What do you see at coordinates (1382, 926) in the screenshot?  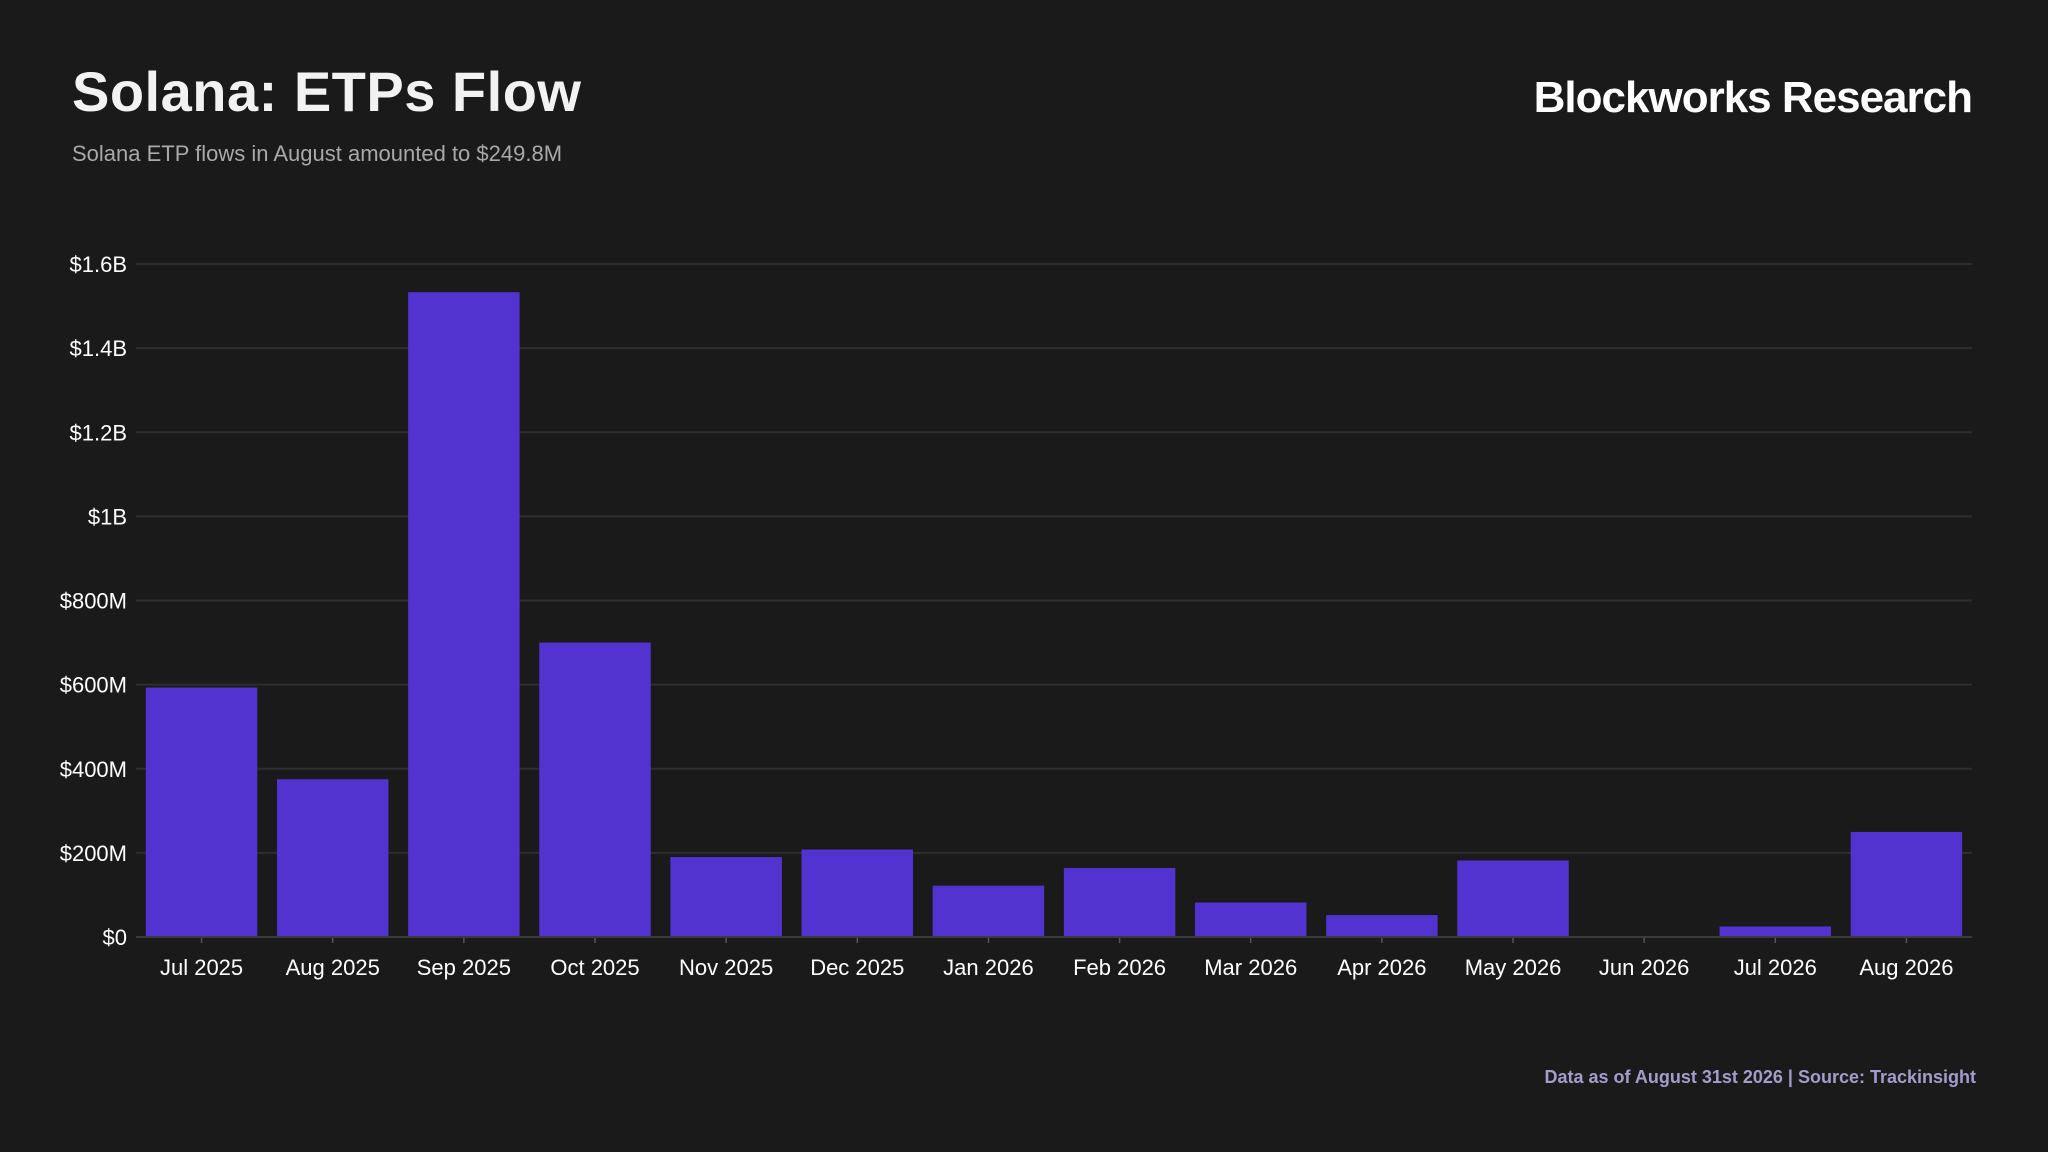 I see `bar-apr-2026` at bounding box center [1382, 926].